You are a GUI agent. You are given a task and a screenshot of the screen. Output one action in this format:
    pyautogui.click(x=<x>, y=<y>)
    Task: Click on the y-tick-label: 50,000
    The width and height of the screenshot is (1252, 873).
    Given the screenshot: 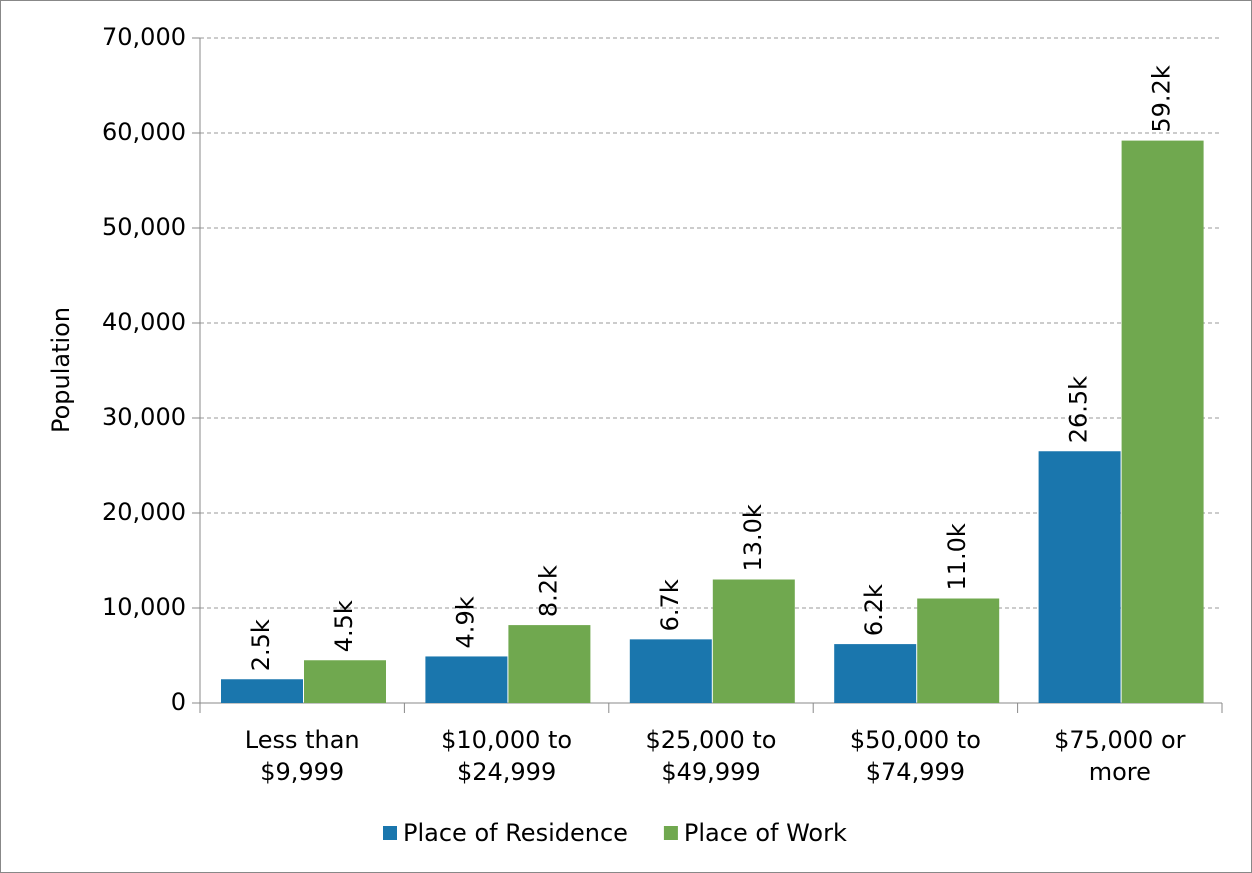 What is the action you would take?
    pyautogui.click(x=144, y=227)
    